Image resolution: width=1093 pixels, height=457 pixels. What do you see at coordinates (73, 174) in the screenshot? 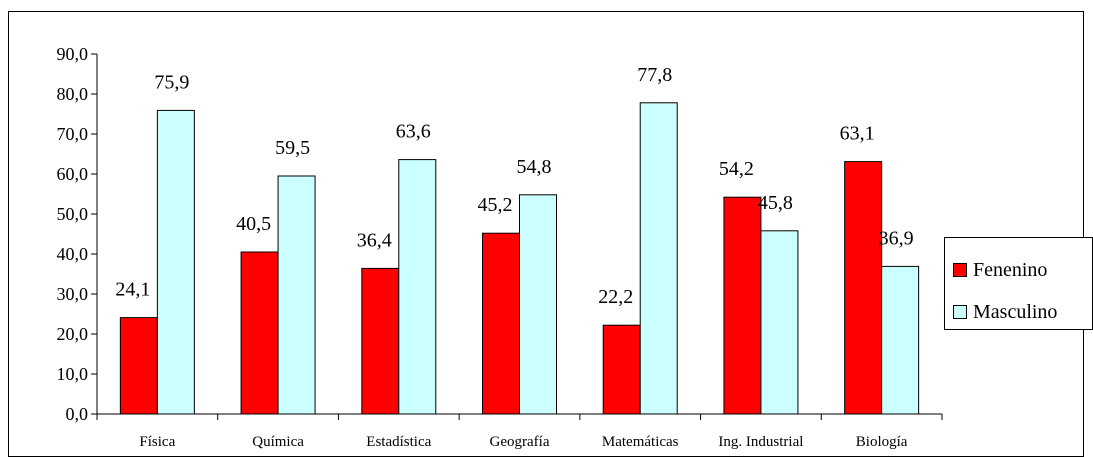
I see `y-tick-label: 60,0` at bounding box center [73, 174].